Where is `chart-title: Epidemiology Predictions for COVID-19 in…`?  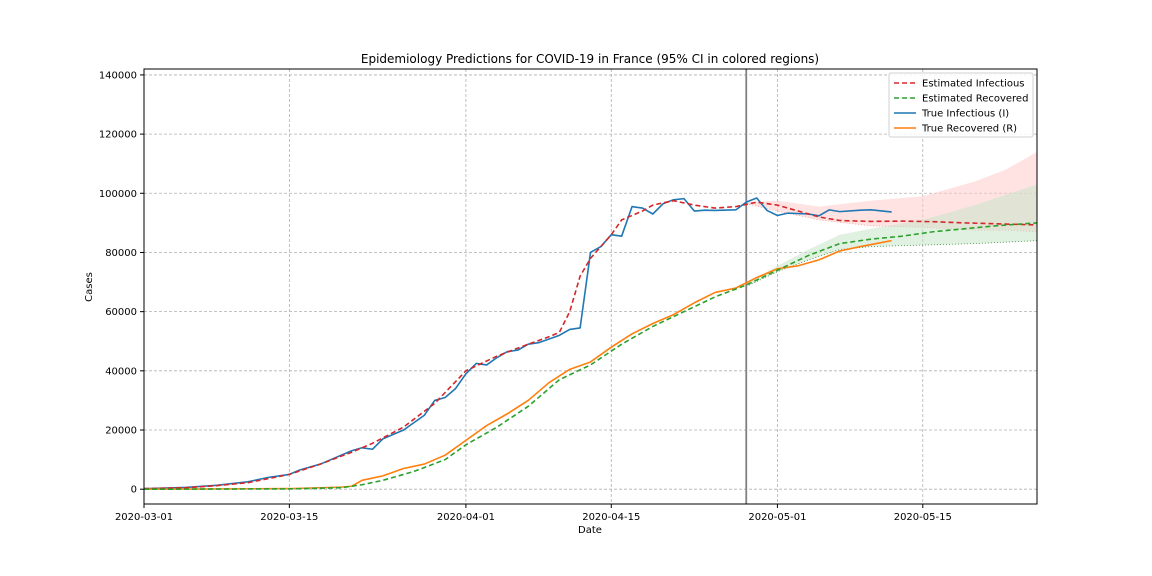
chart-title: Epidemiology Predictions for COVID-19 in… is located at coordinates (590, 59).